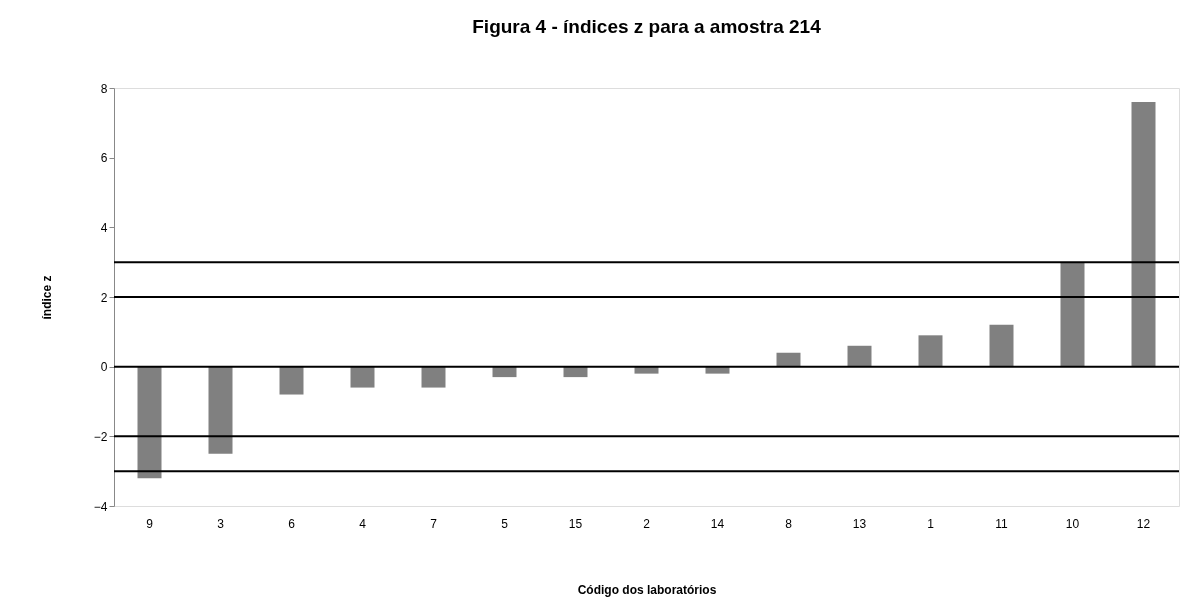  Describe the element at coordinates (575, 523) in the screenshot. I see `x-tick-label: 15` at that location.